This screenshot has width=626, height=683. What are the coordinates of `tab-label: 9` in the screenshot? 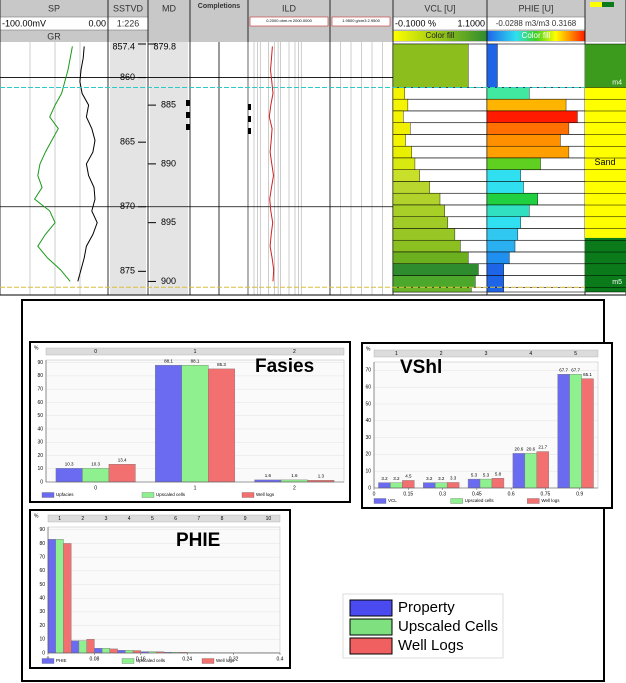 It's located at (245, 519).